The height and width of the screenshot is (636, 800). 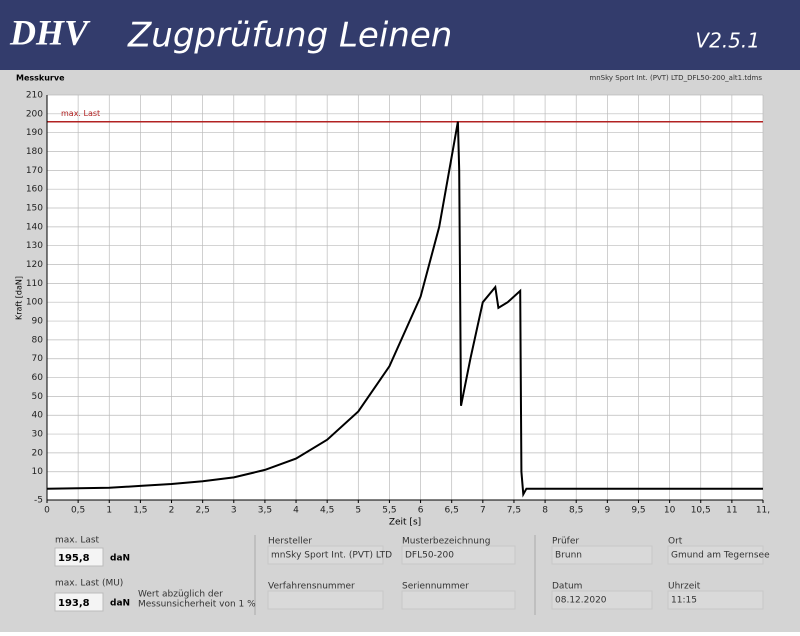 I want to click on x-tick-label: 6,5, so click(x=452, y=511).